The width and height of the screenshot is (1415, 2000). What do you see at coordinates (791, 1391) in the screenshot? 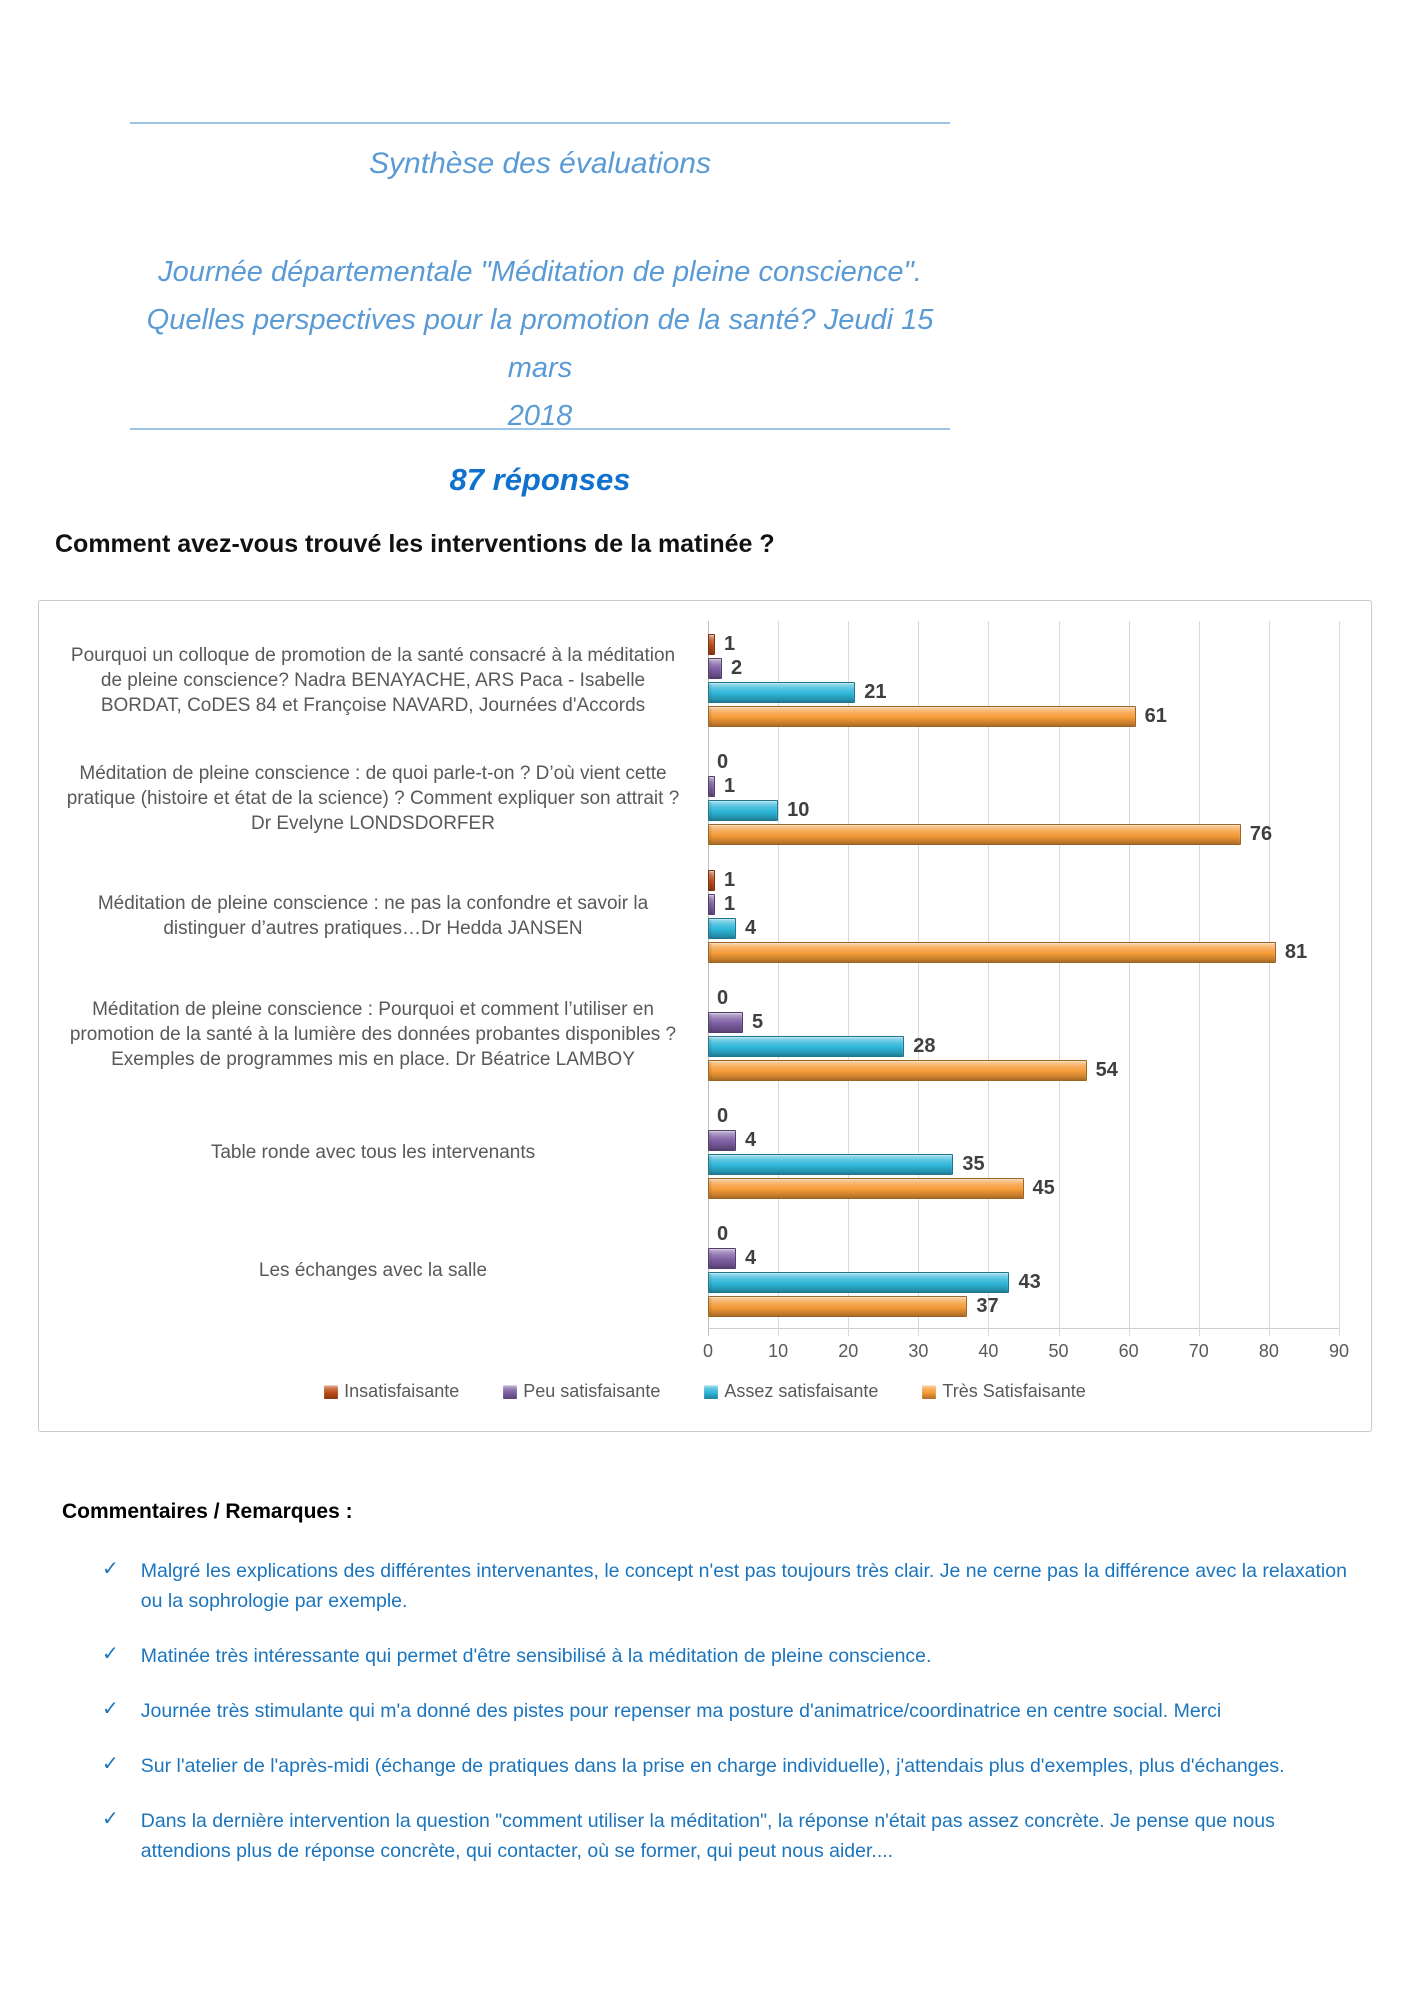
I see `legend-item: Assez satisfaisante` at bounding box center [791, 1391].